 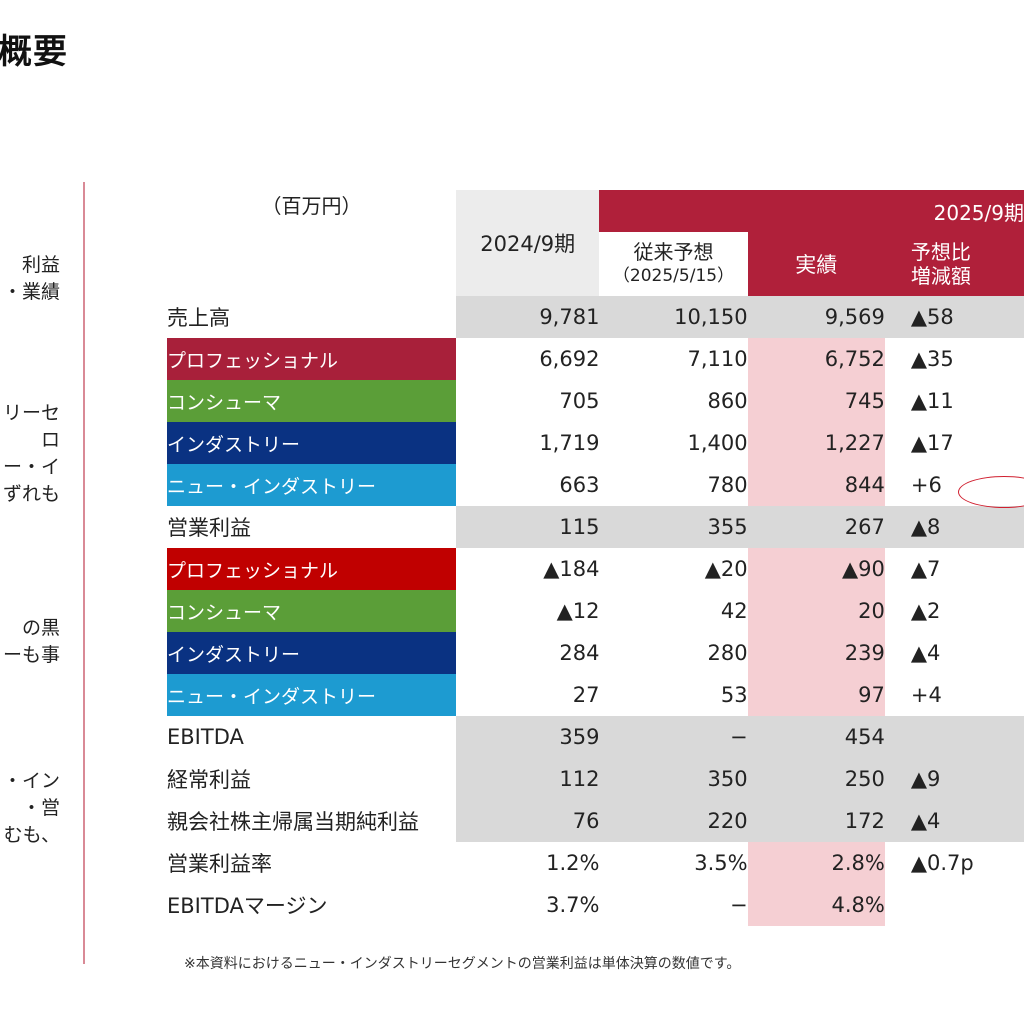 What do you see at coordinates (954, 821) in the screenshot?
I see `value-diff: ▲4` at bounding box center [954, 821].